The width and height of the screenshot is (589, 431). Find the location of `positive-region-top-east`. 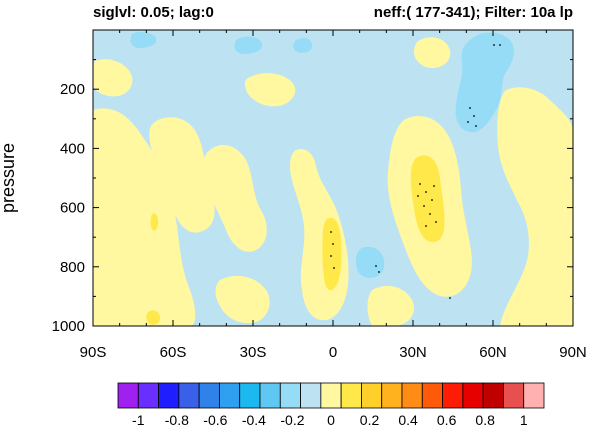

positive-region-top-east is located at coordinates (432, 52).